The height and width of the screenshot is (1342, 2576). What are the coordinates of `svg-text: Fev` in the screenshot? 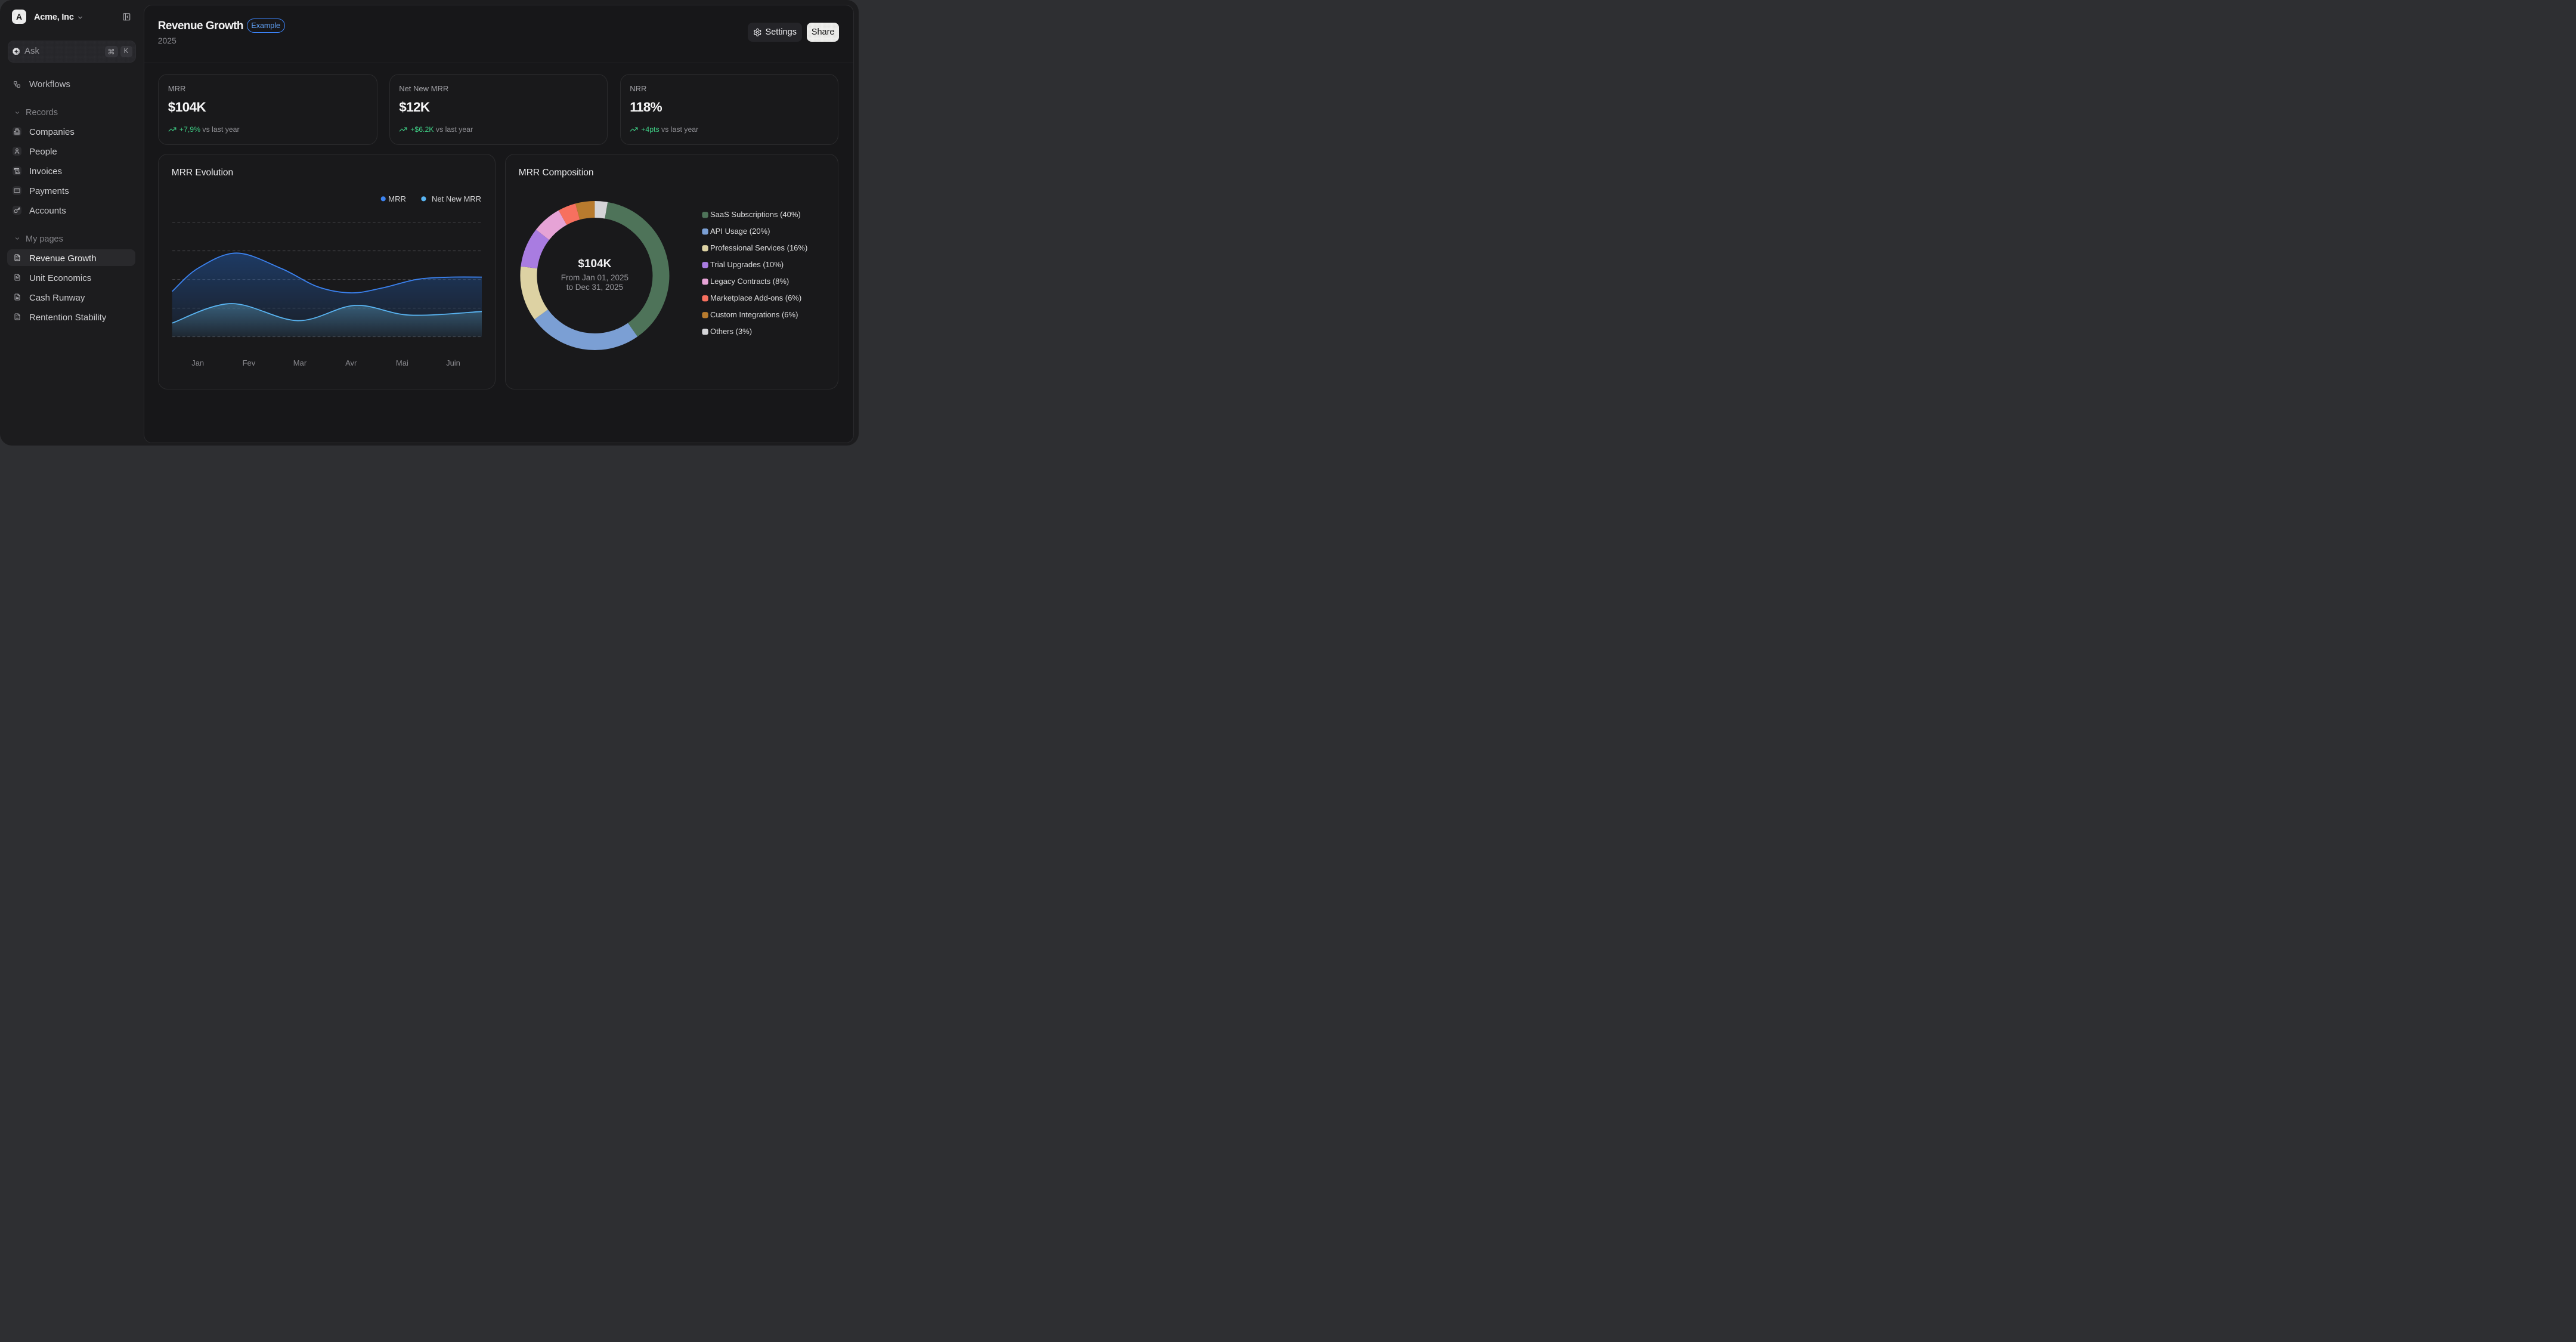 It's located at (250, 362).